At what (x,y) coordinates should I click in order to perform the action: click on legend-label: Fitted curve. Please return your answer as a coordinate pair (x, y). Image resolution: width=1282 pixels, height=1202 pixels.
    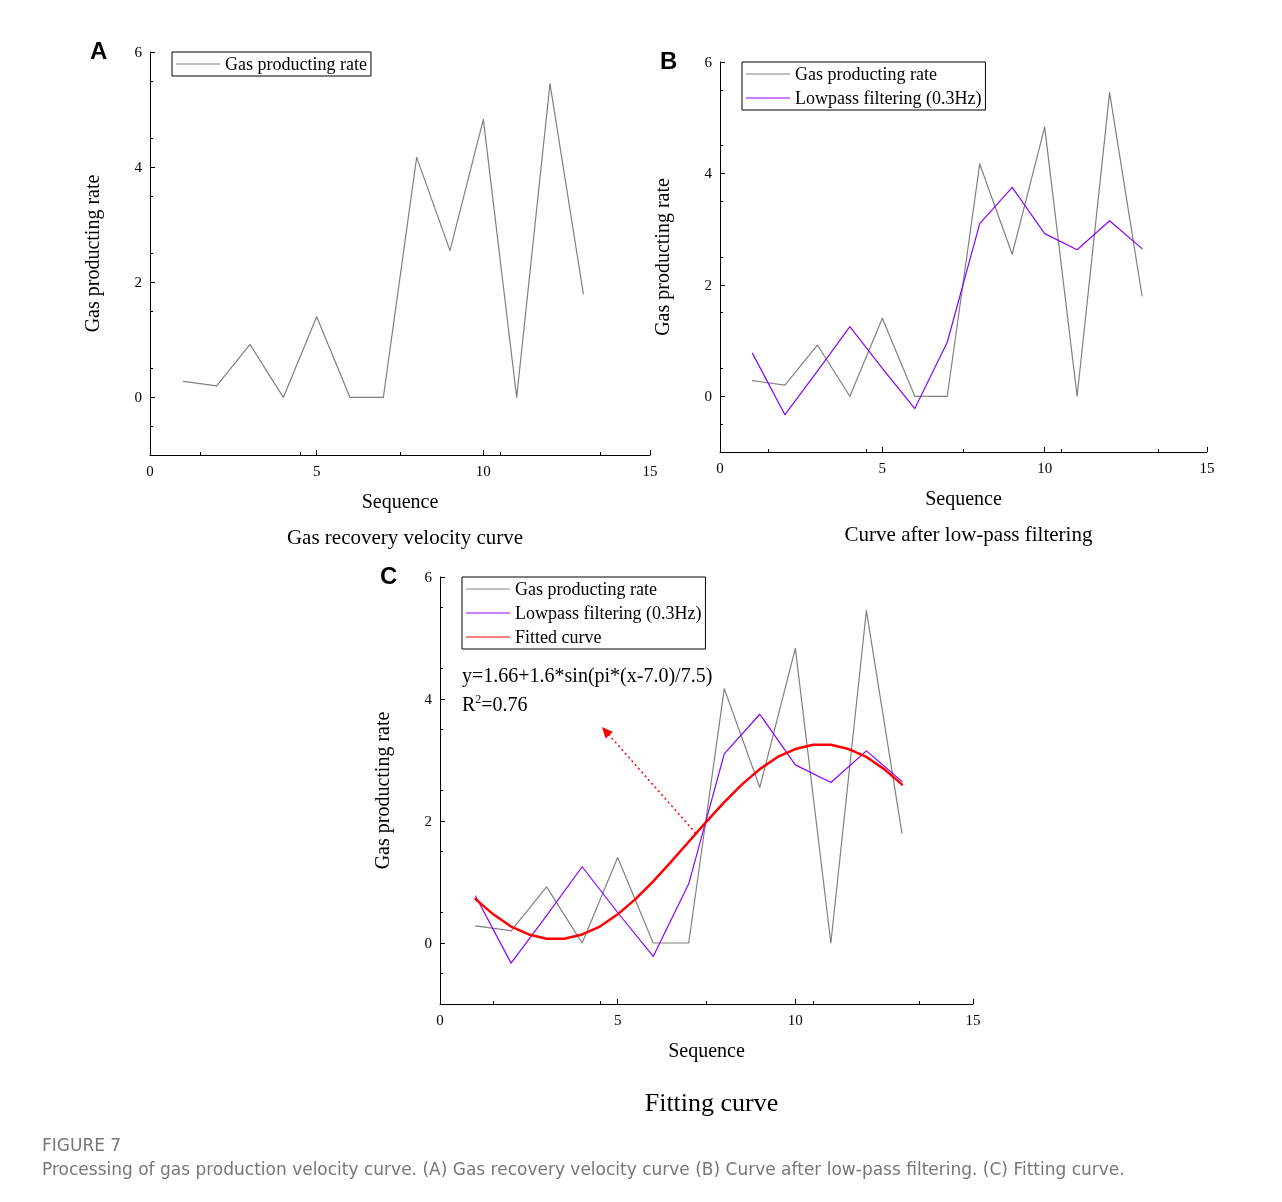
    Looking at the image, I should click on (558, 637).